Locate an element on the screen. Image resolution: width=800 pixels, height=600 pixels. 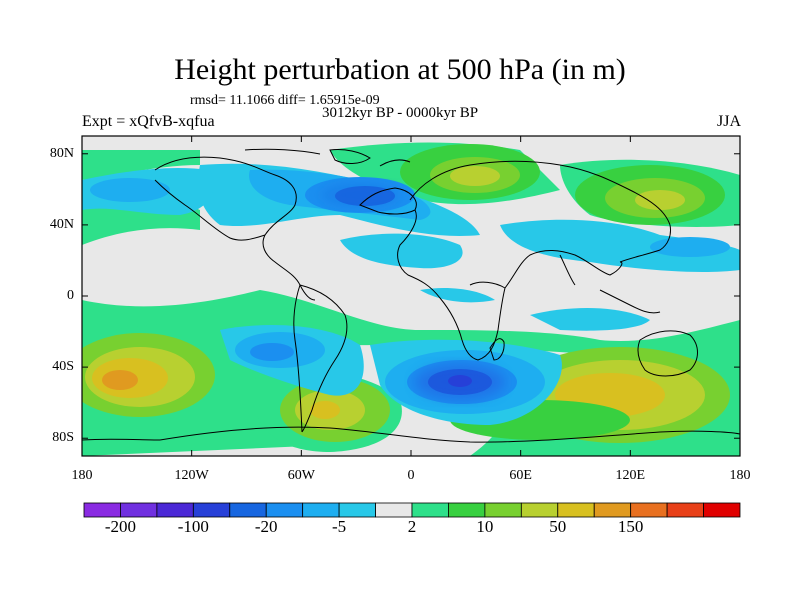
colorbar-label: 150 is located at coordinates (630, 526).